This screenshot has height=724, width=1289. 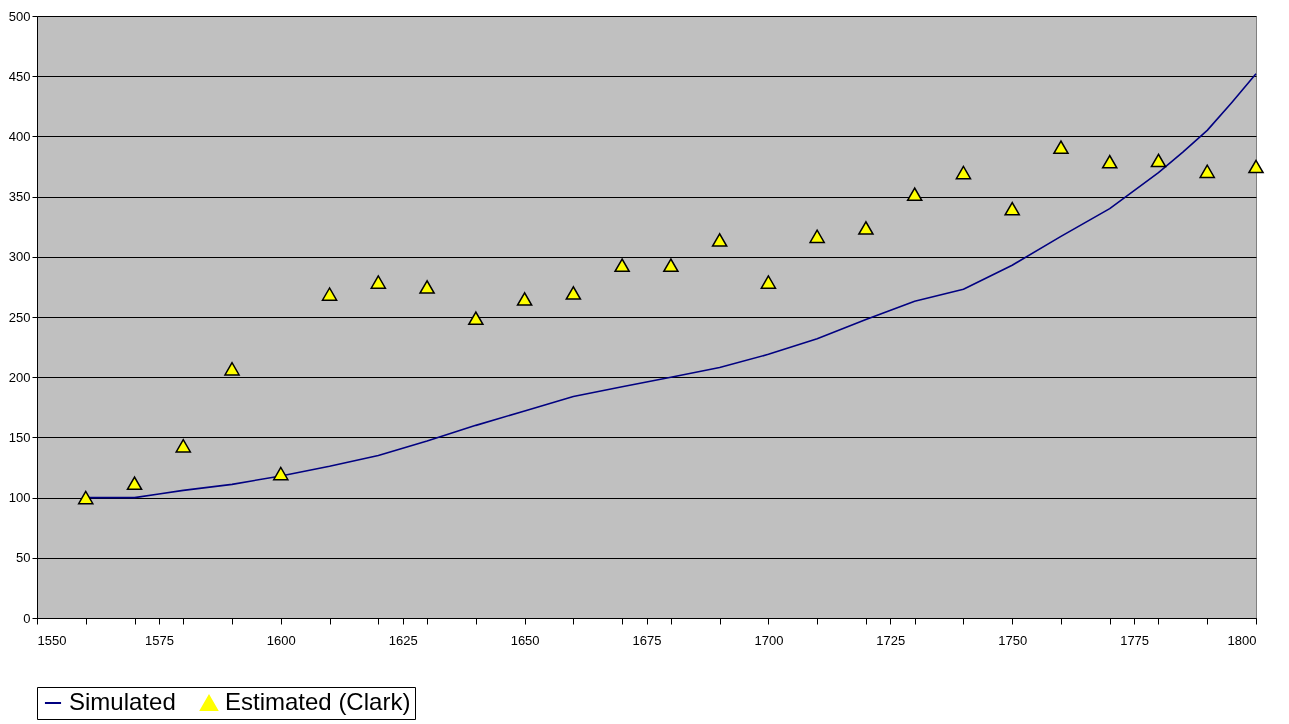 What do you see at coordinates (318, 701) in the screenshot?
I see `legend-label: Estimated (Clark)` at bounding box center [318, 701].